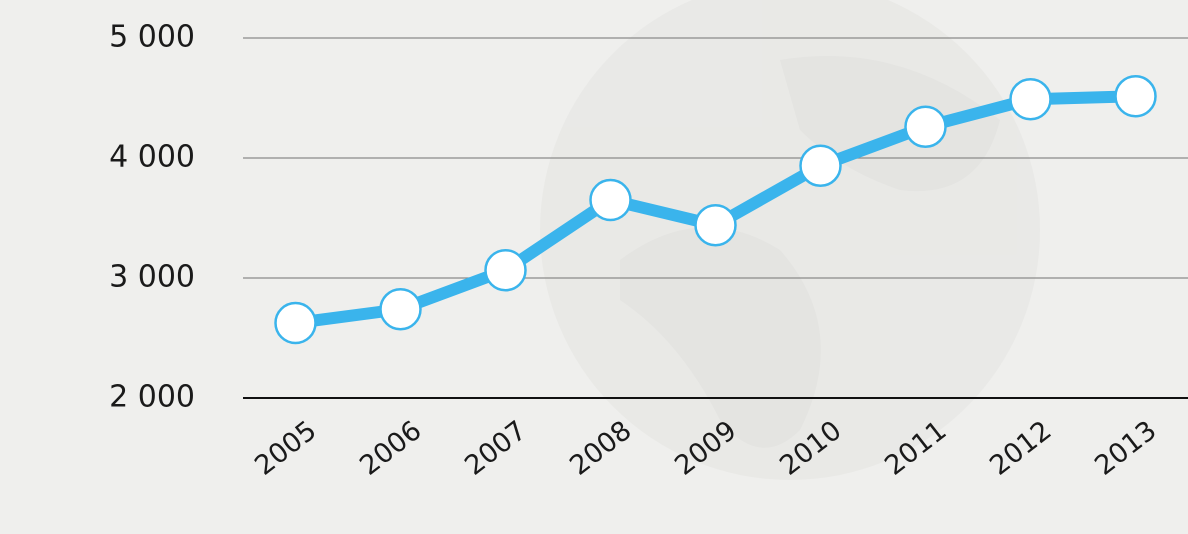  What do you see at coordinates (152, 37) in the screenshot?
I see `y-tick-label: 5 000` at bounding box center [152, 37].